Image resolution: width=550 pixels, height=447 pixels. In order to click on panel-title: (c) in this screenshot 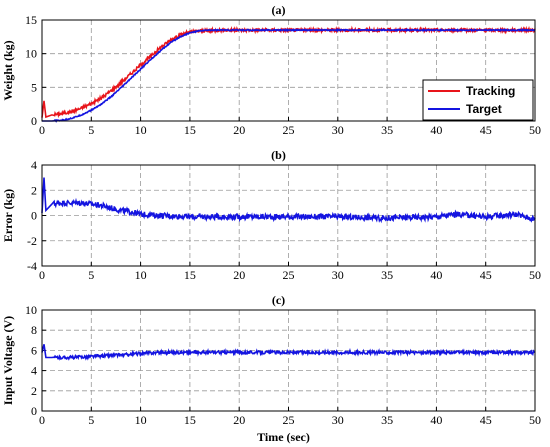, I will do `click(278, 300)`.